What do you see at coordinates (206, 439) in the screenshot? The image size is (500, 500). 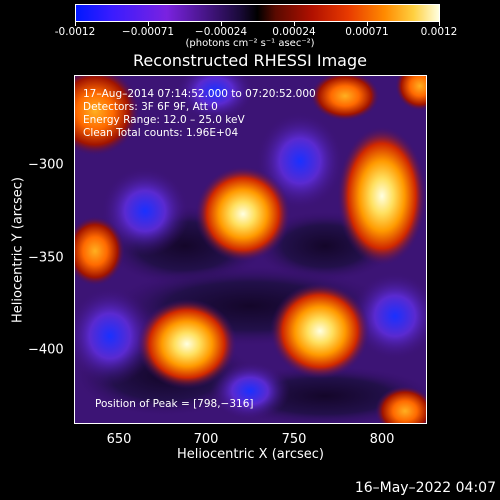 I see `x-tick-label: 700` at bounding box center [206, 439].